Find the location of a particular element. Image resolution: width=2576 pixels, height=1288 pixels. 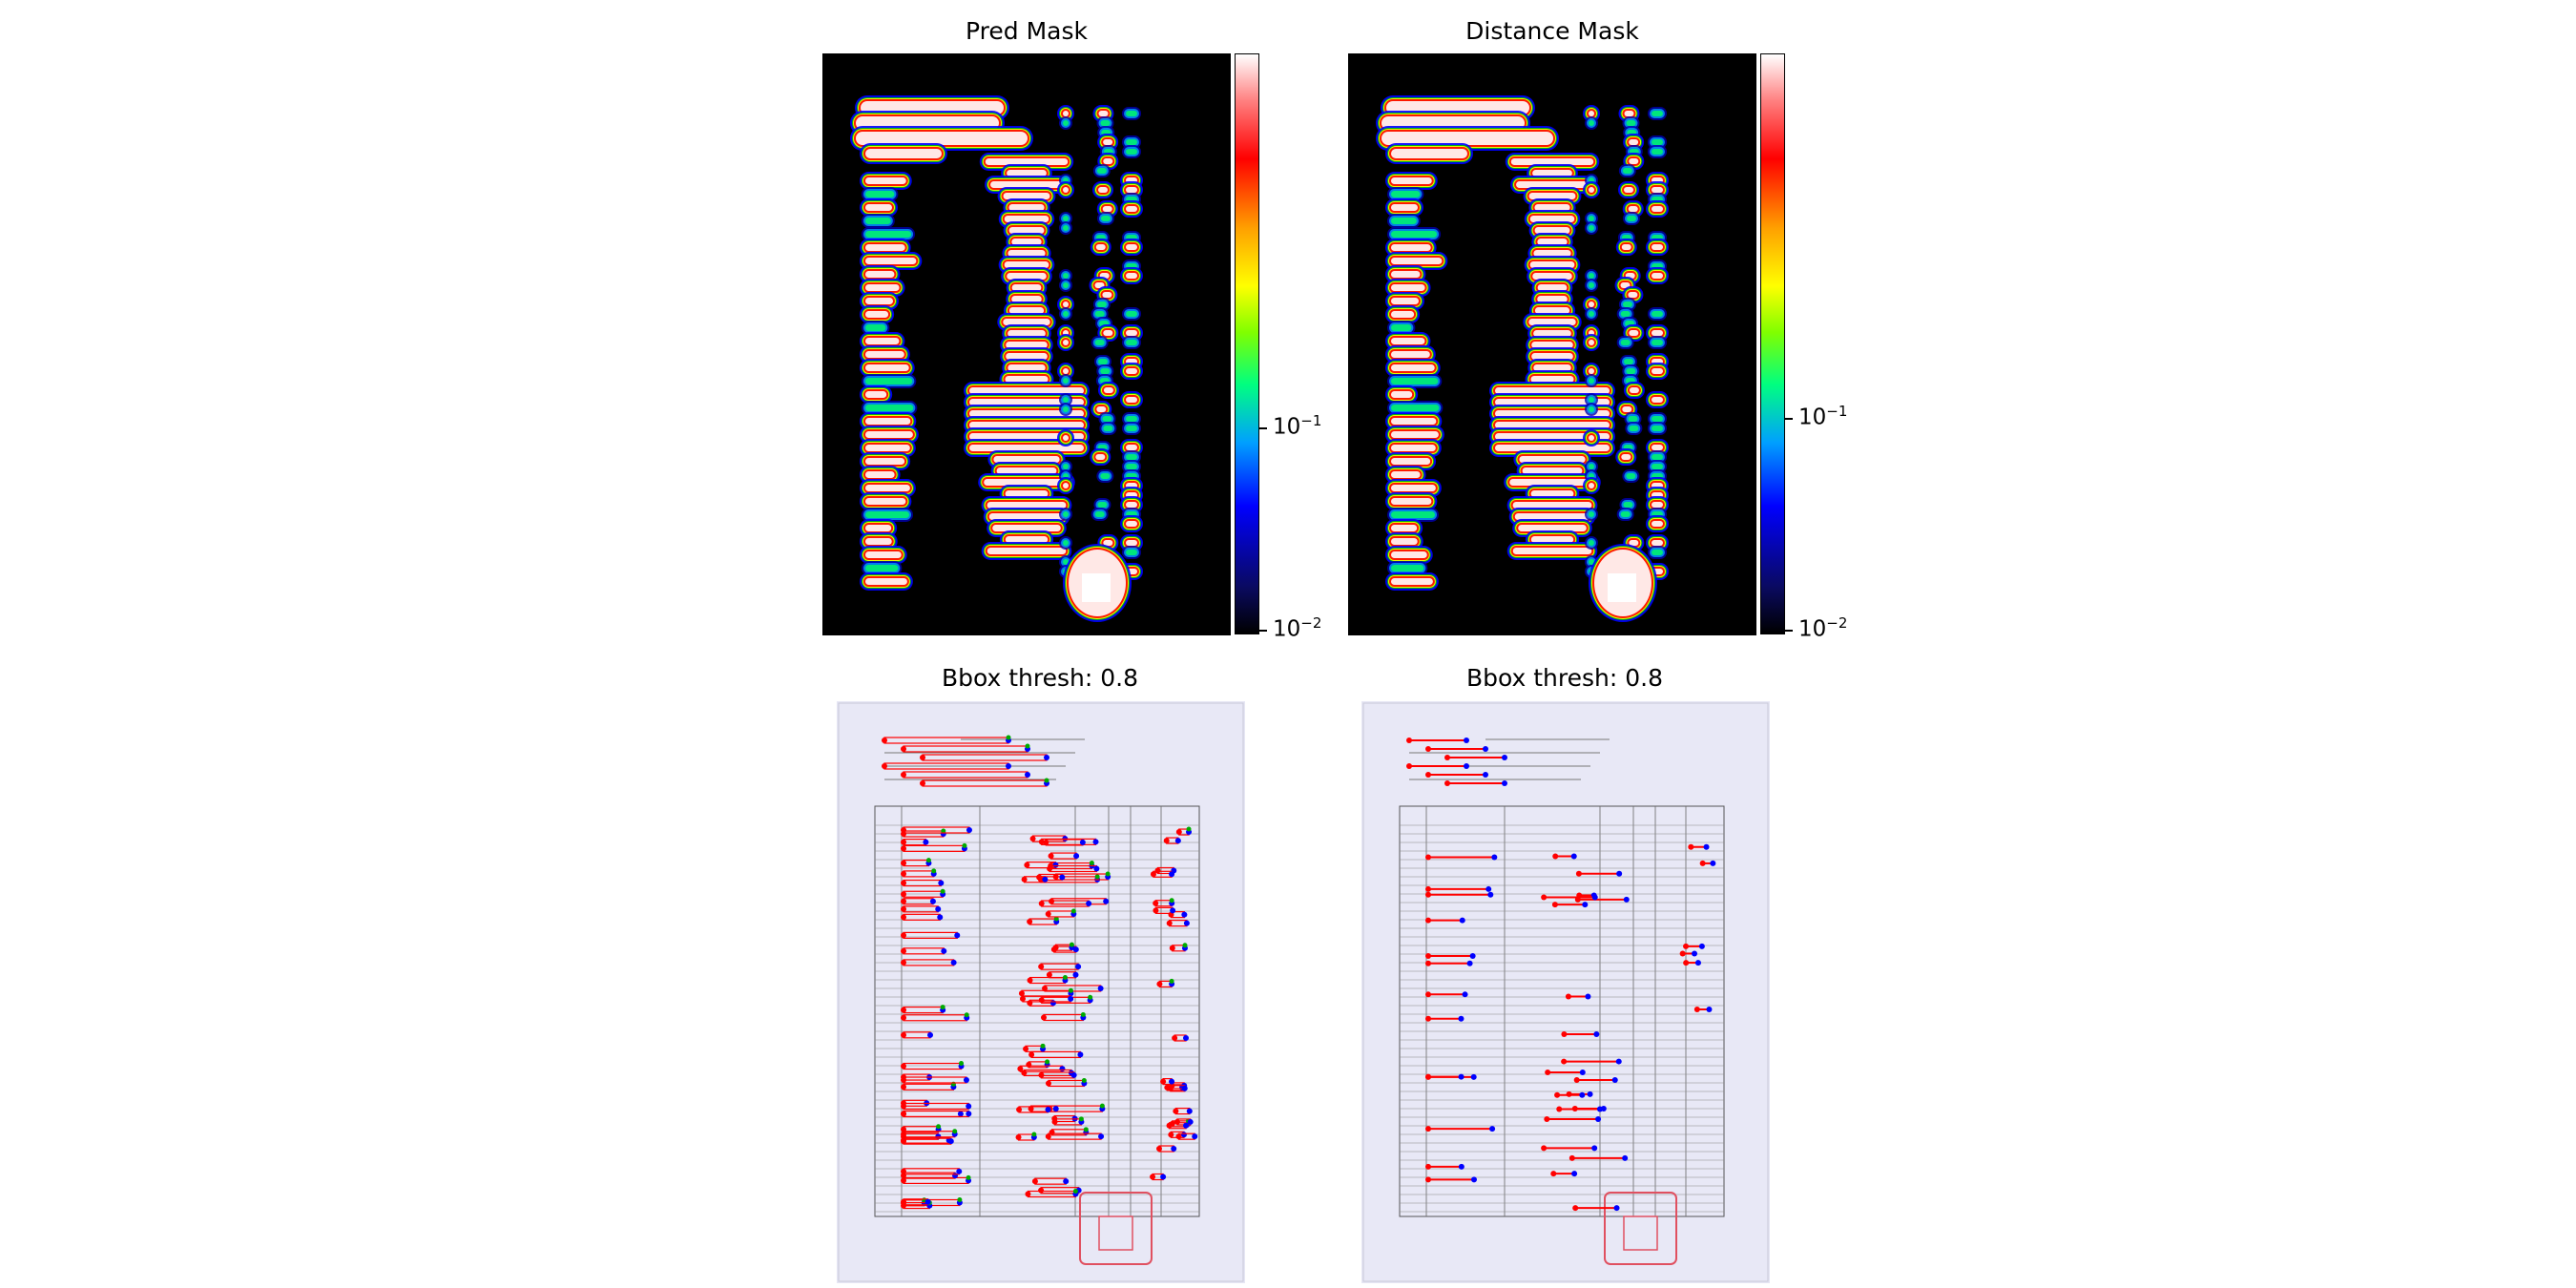

pred-mask-colorbar is located at coordinates (1247, 343).